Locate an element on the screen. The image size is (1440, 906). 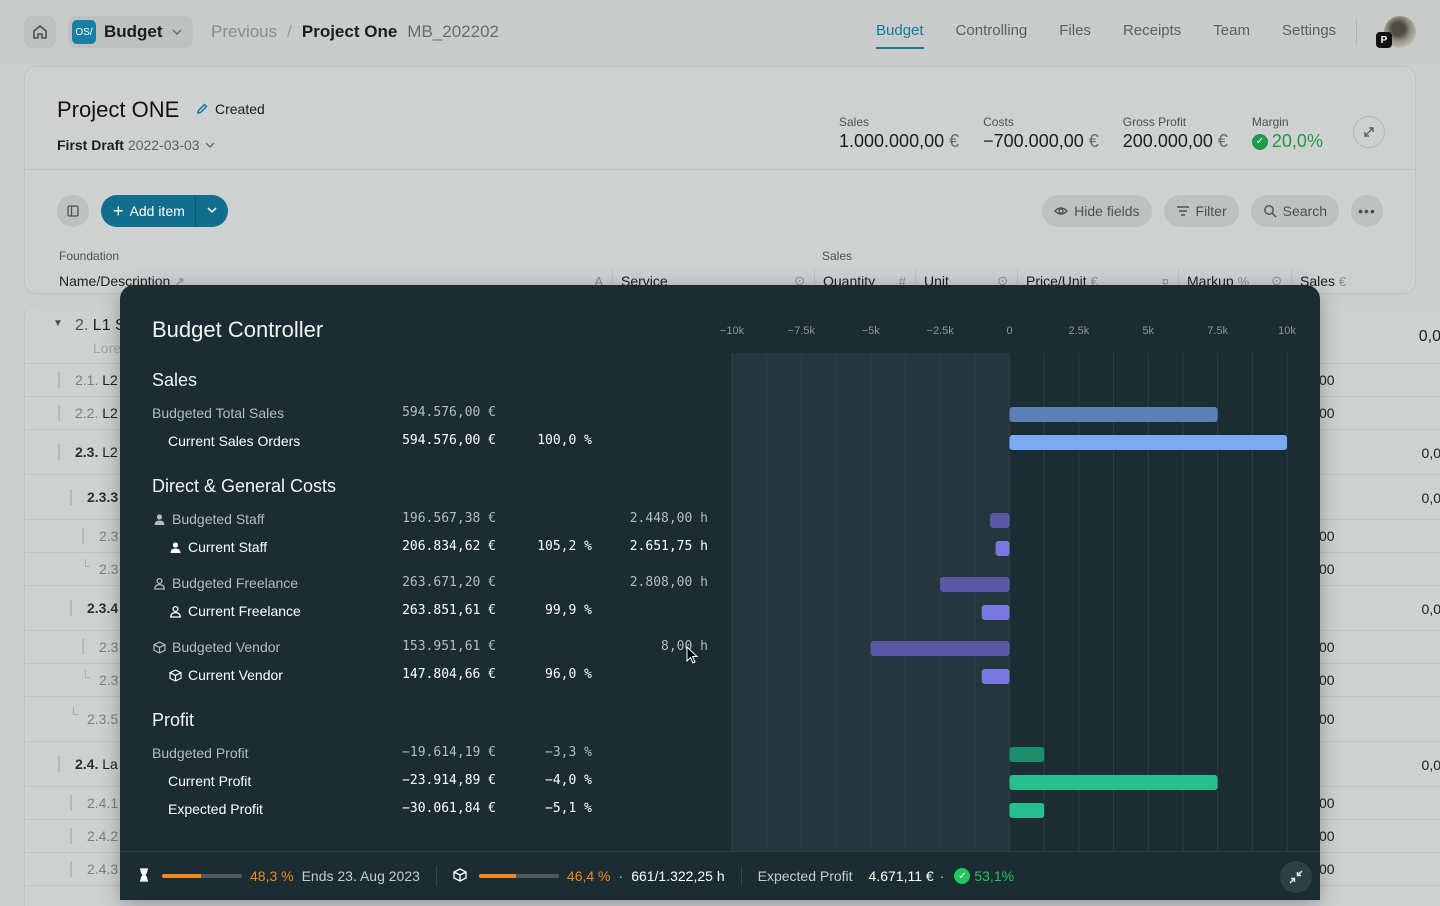
filter-icon is located at coordinates (1182, 211).